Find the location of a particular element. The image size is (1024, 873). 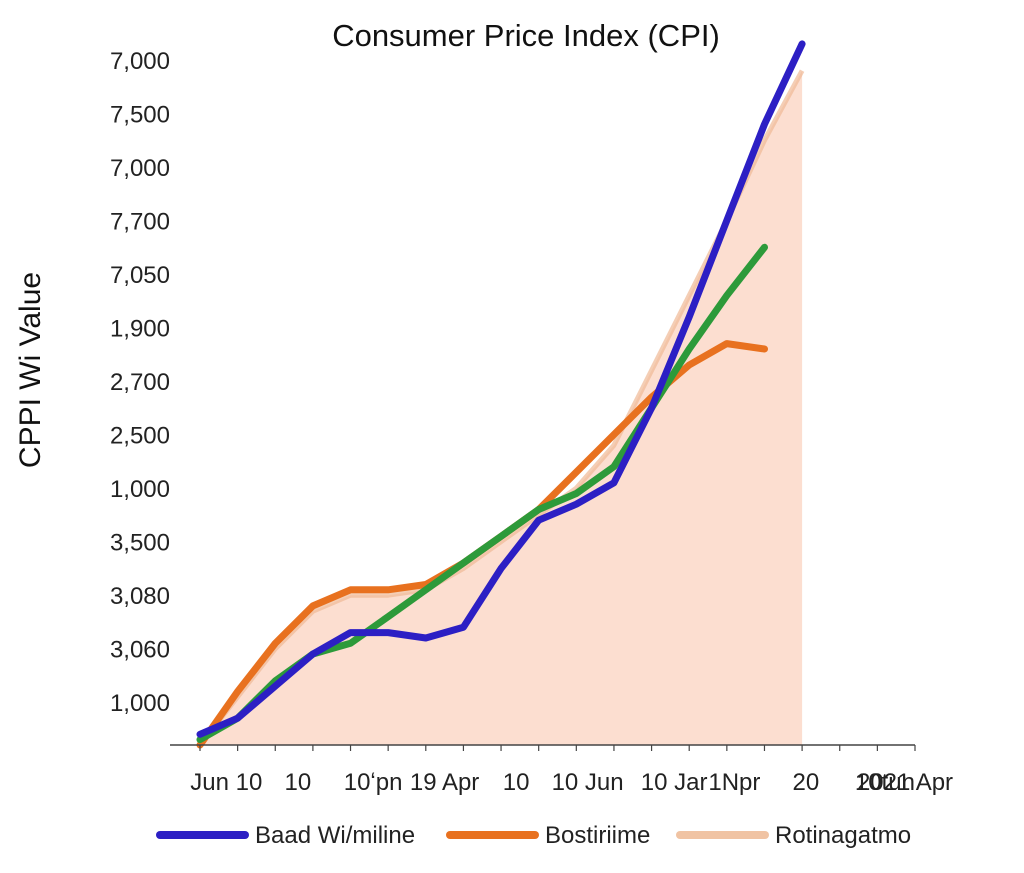

legend-label-1: Bostiriime is located at coordinates (597, 835).